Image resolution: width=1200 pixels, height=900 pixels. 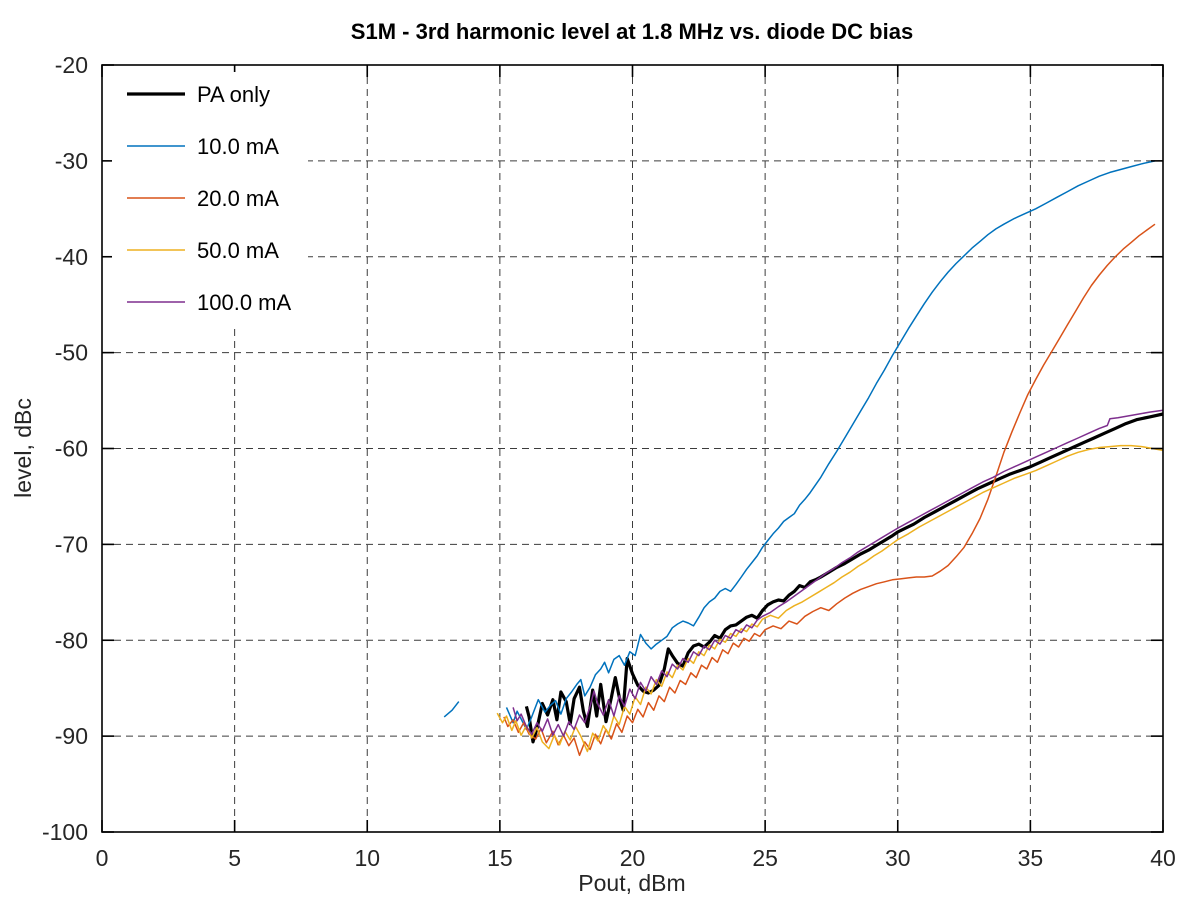 I want to click on legend-box, so click(x=210, y=199).